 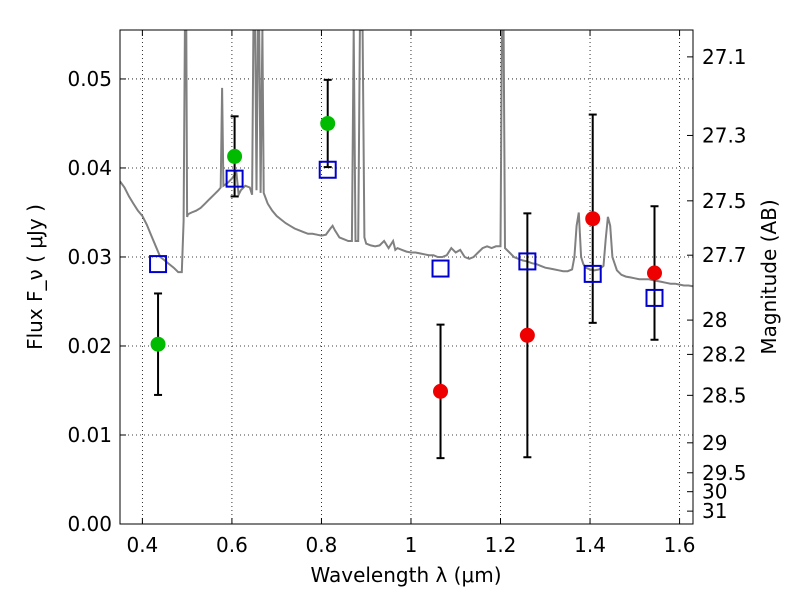 What do you see at coordinates (714, 511) in the screenshot?
I see `magnitude-tick-label: 31` at bounding box center [714, 511].